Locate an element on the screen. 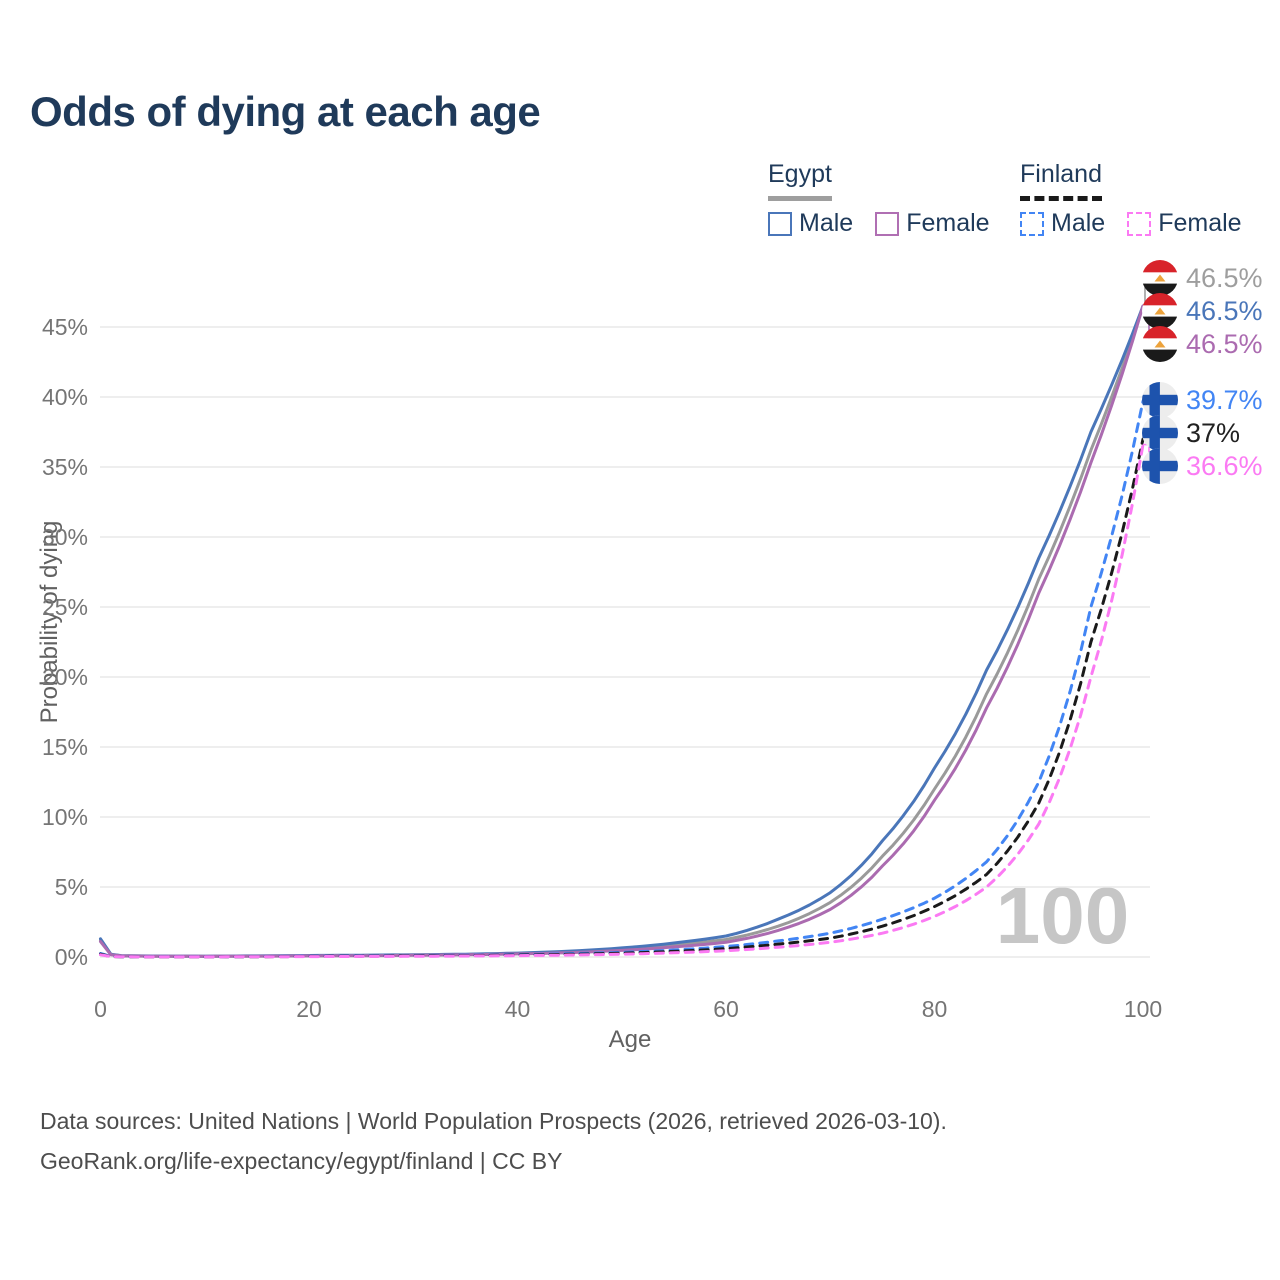 The width and height of the screenshot is (1280, 1280). x-tick-label: 0 is located at coordinates (100, 1009).